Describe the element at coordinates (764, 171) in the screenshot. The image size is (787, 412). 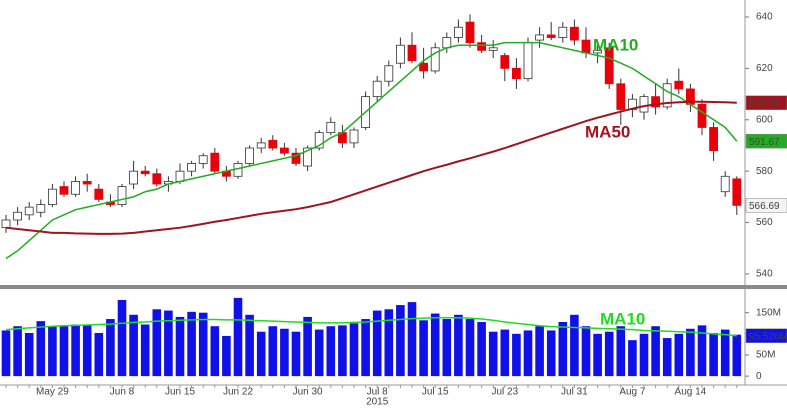
I see `y-tick-label: 580` at that location.